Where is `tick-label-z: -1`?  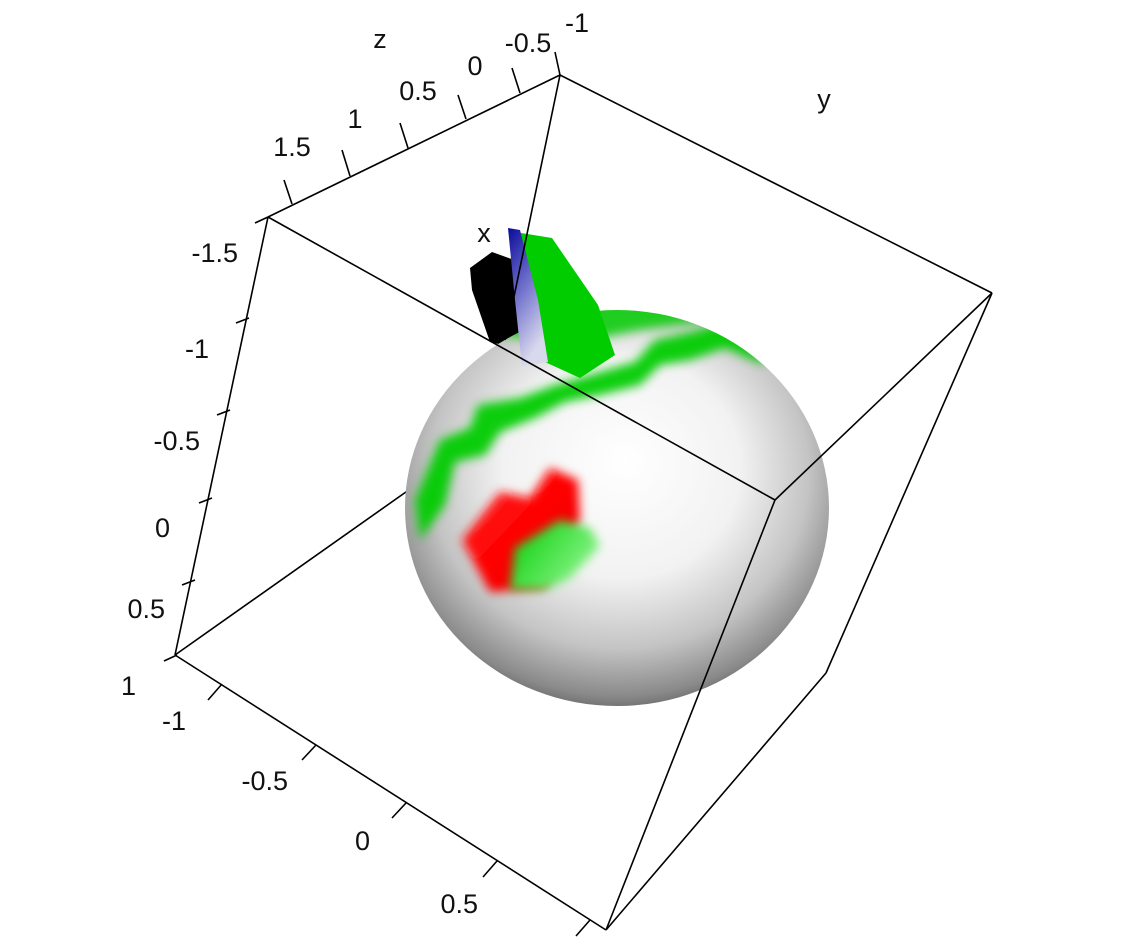 tick-label-z: -1 is located at coordinates (577, 23).